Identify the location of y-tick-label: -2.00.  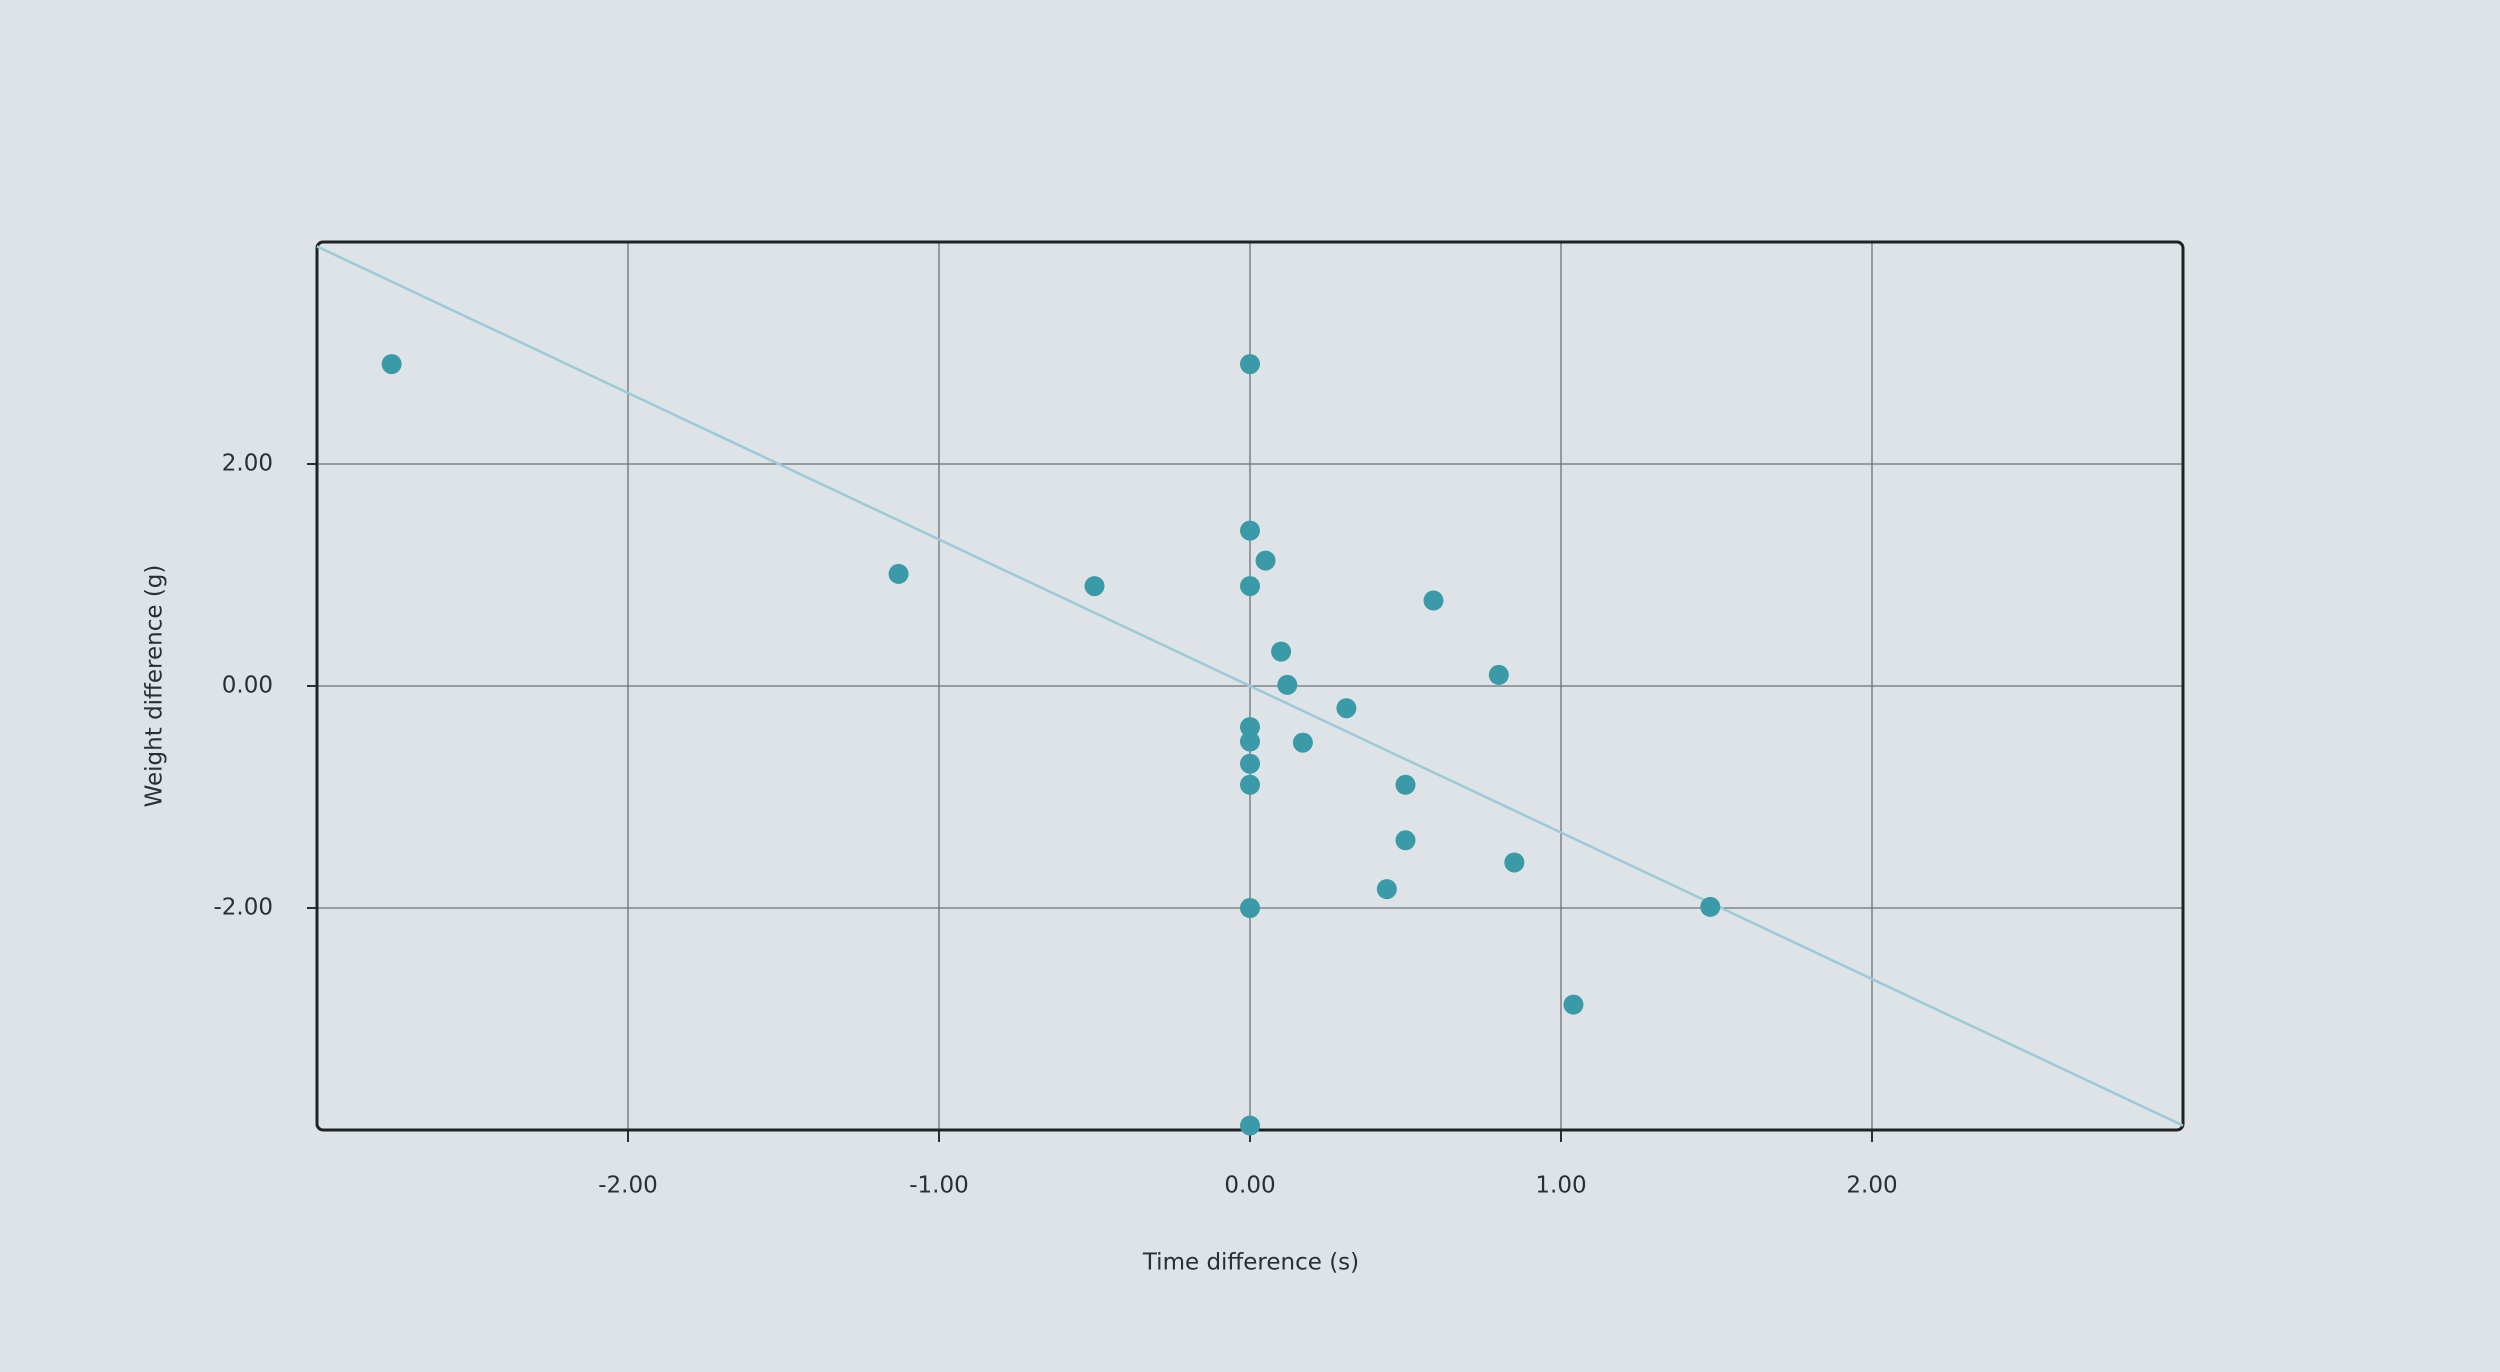
(243, 908).